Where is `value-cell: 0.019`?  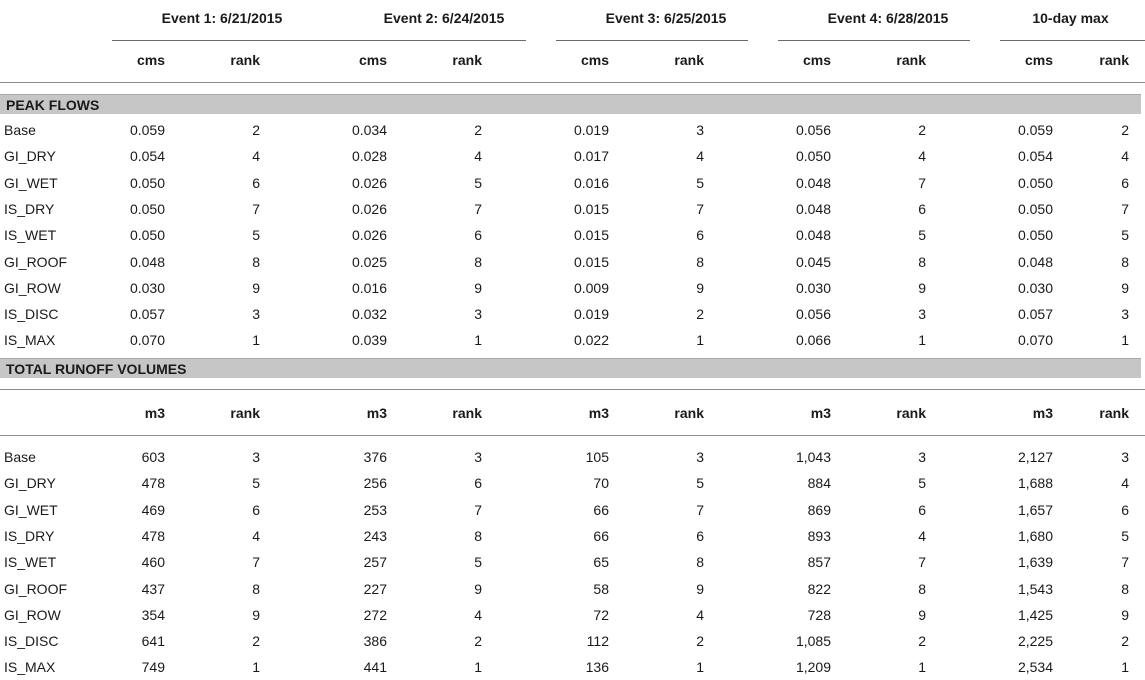 value-cell: 0.019 is located at coordinates (591, 314).